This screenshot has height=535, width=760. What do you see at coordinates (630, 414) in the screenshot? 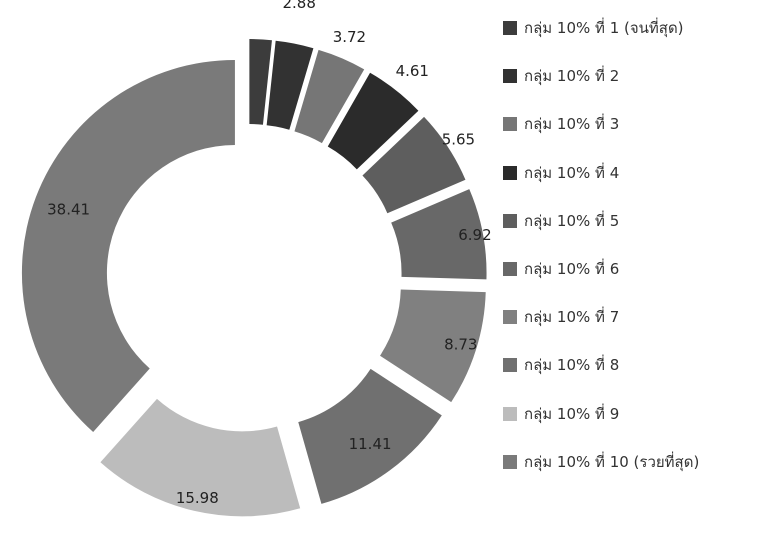
I see `legend-item-9: กลุ่ม 10% ที่ 9` at bounding box center [630, 414].